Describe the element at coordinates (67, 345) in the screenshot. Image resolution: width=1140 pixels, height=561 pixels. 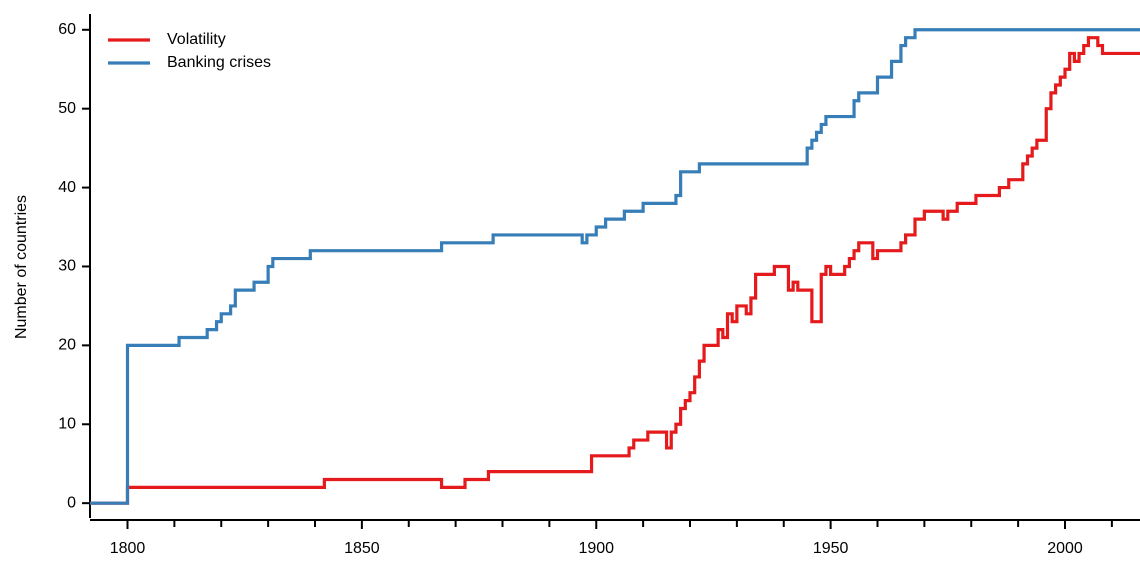
I see `y-tick-label: 20` at that location.